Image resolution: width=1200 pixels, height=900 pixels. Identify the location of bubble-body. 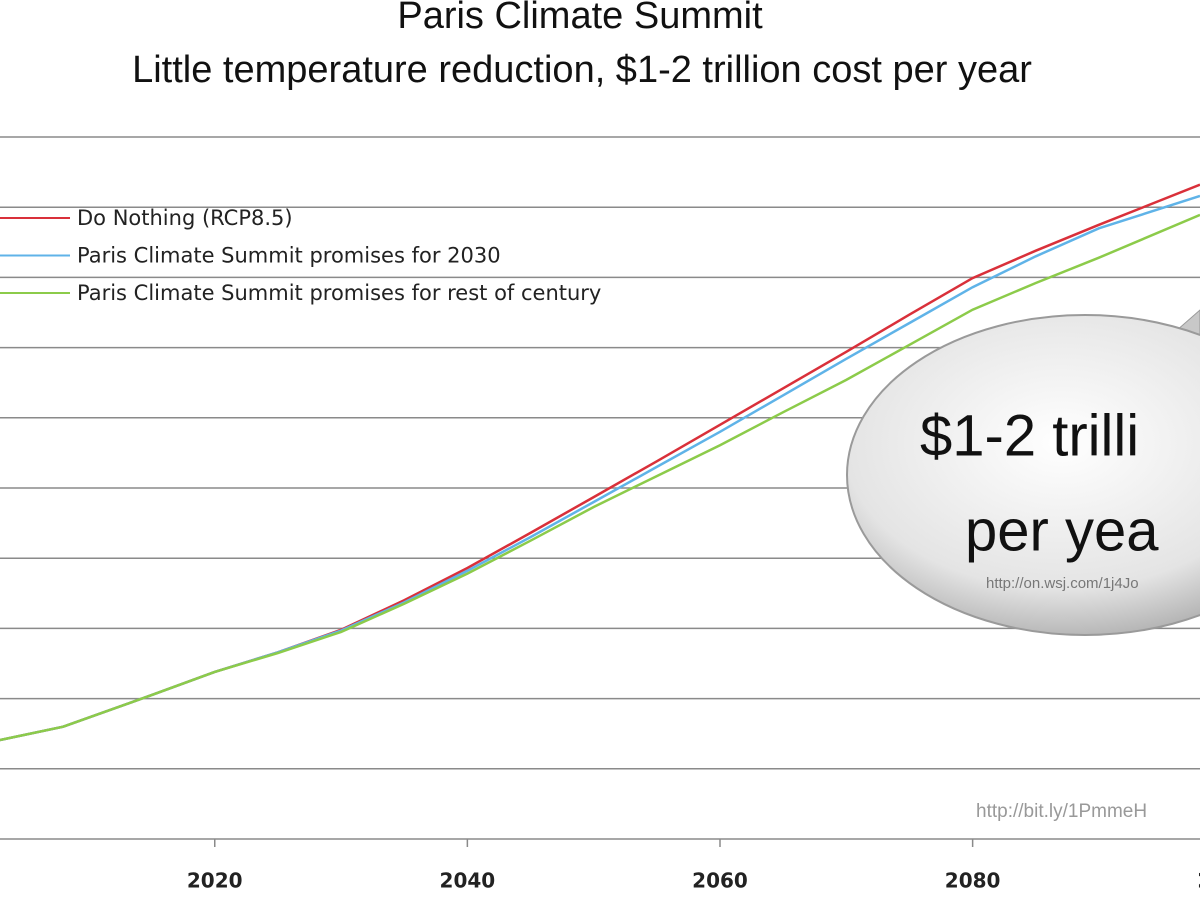
(1023, 475).